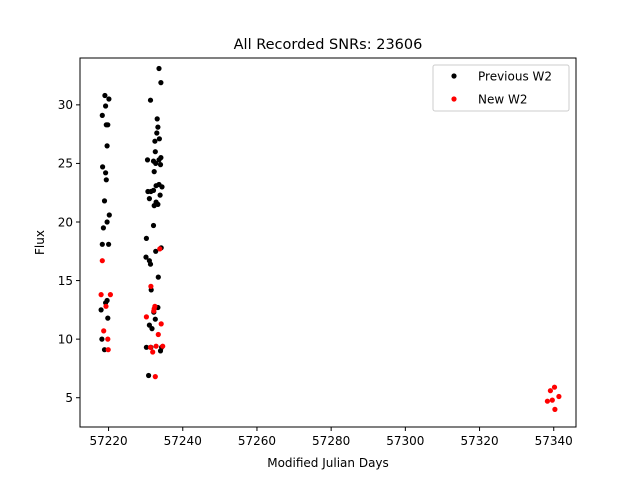  I want to click on x-axis-ticks: 57220 57240 57260 57280 57300 57320 57340, so click(331, 437).